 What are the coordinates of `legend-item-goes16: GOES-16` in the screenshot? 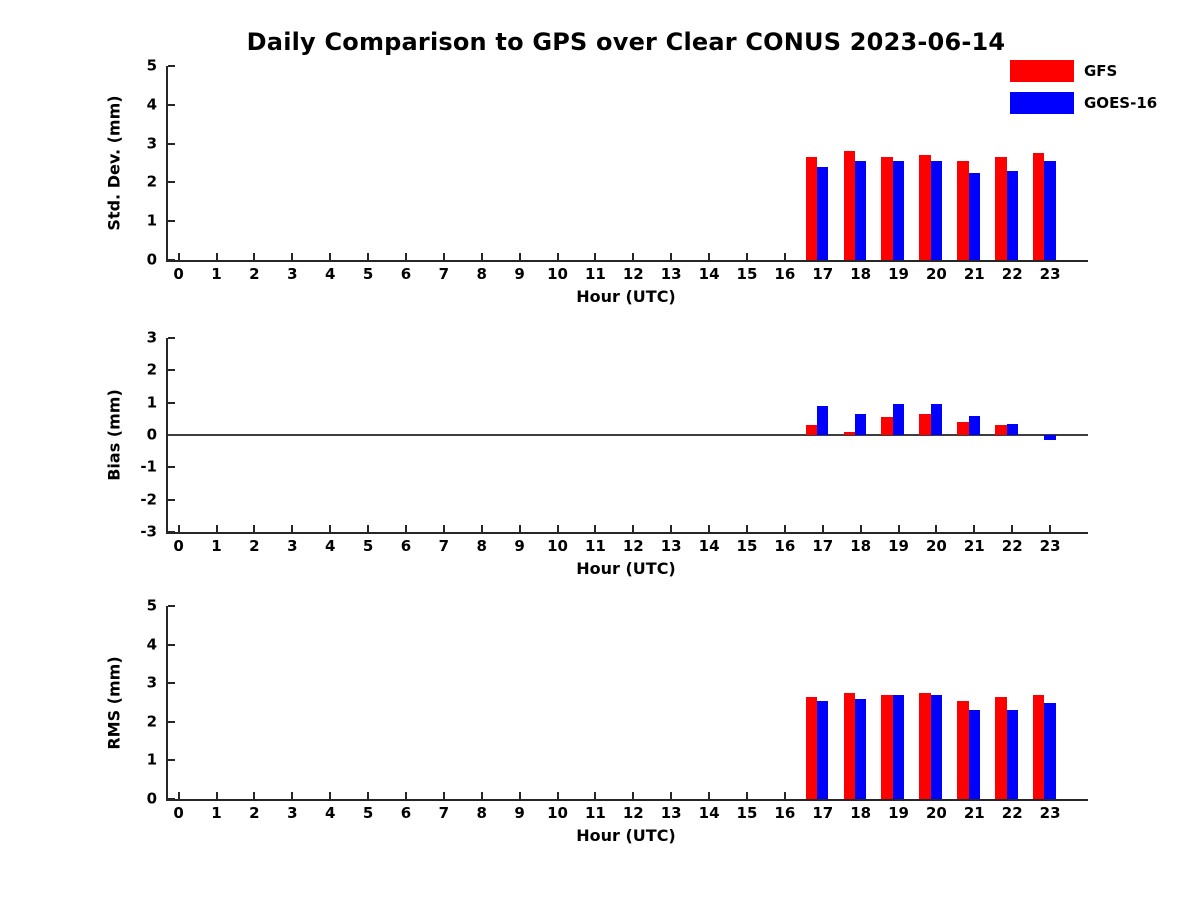 It's located at (1083, 103).